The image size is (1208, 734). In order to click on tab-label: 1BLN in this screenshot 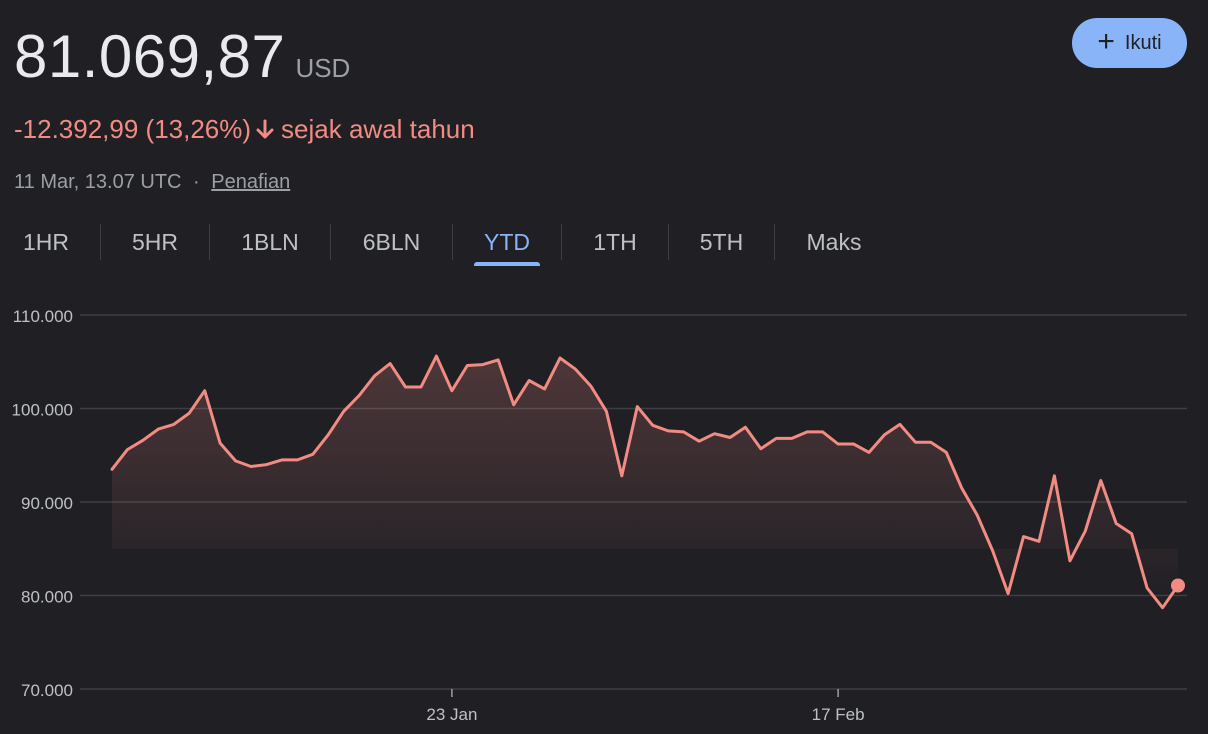, I will do `click(270, 241)`.